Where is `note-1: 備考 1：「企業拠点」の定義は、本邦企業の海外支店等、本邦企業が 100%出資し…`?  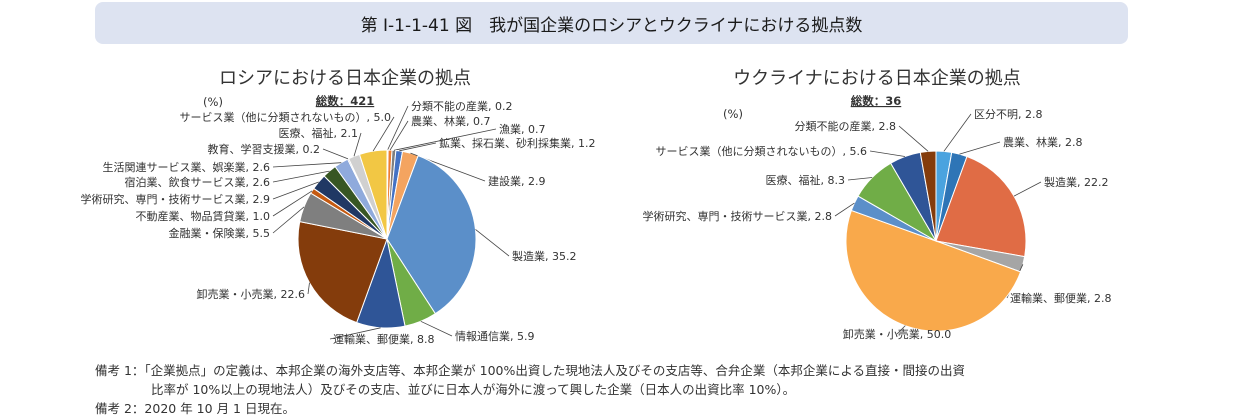 note-1: 備考 1：「企業拠点」の定義は、本邦企業の海外支店等、本邦企業が 100%出資し… is located at coordinates (530, 370).